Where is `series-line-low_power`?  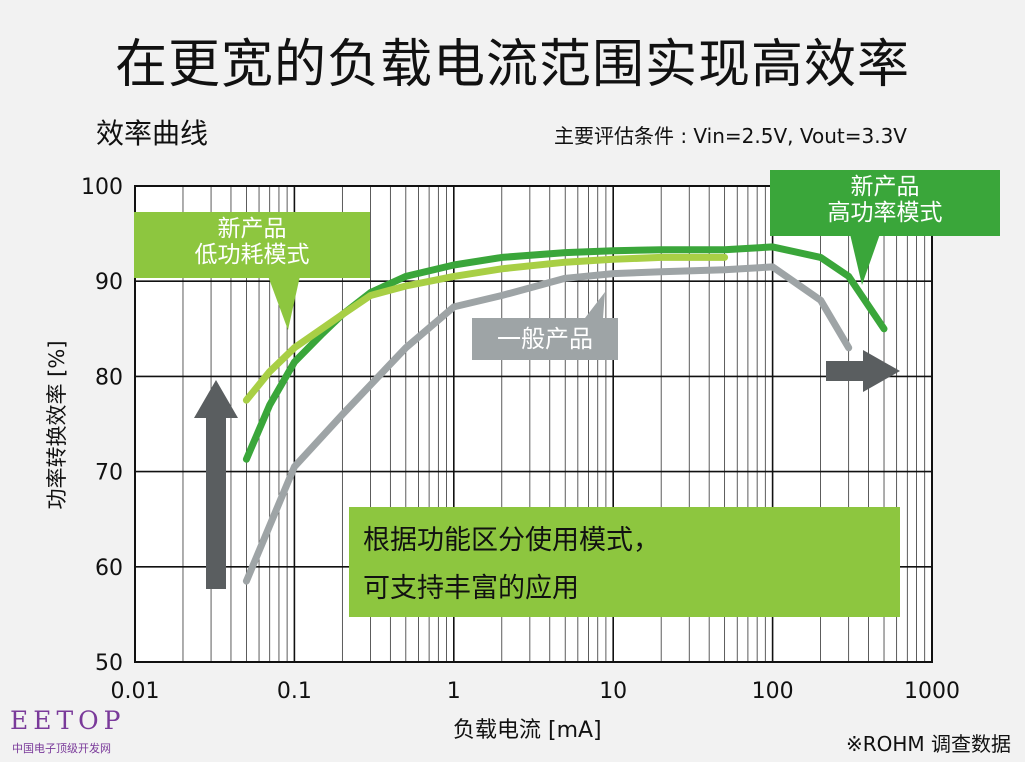
series-line-low_power is located at coordinates (485, 328).